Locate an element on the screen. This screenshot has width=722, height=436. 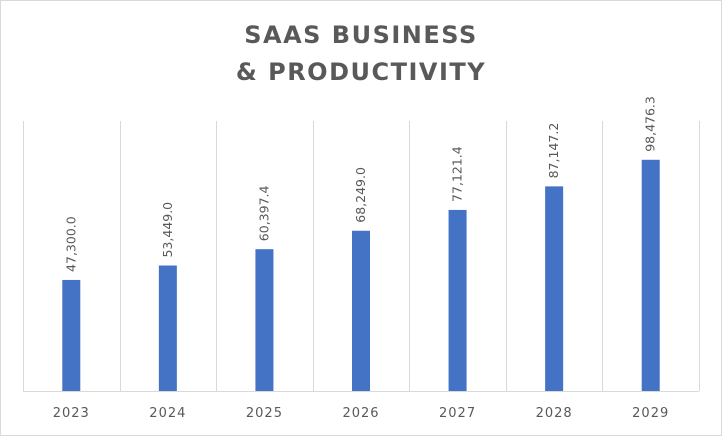
x-tick-label-2024: 2024 is located at coordinates (167, 413).